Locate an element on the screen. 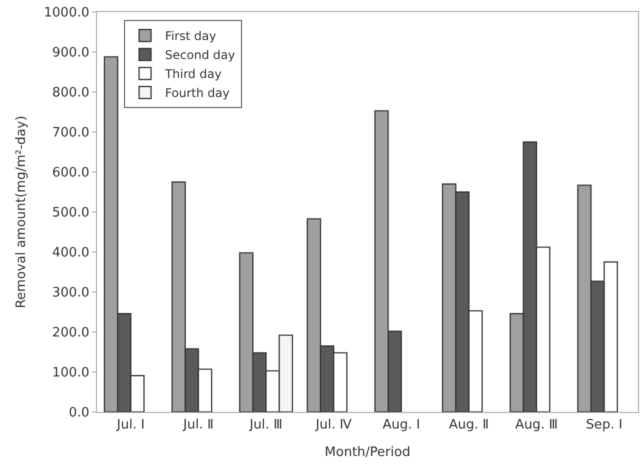  legend-label: First day is located at coordinates (190, 36).